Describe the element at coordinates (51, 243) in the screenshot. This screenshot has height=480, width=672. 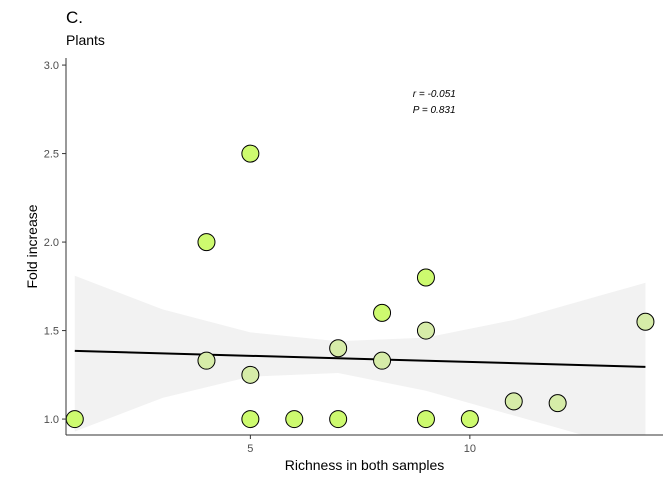
I see `y-tick-label: 2.0` at that location.